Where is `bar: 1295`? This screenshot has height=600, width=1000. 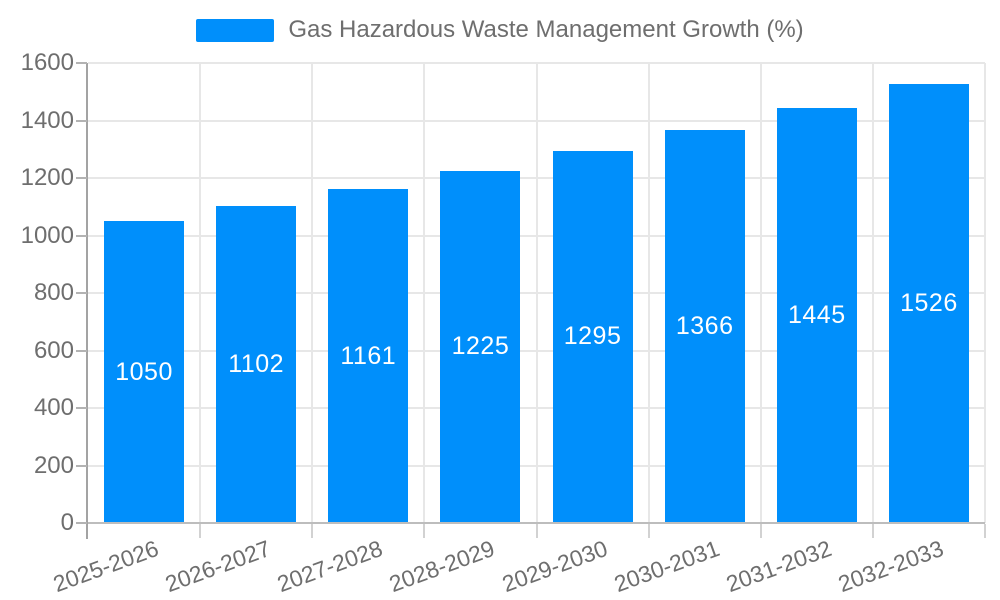
bar: 1295 is located at coordinates (592, 336).